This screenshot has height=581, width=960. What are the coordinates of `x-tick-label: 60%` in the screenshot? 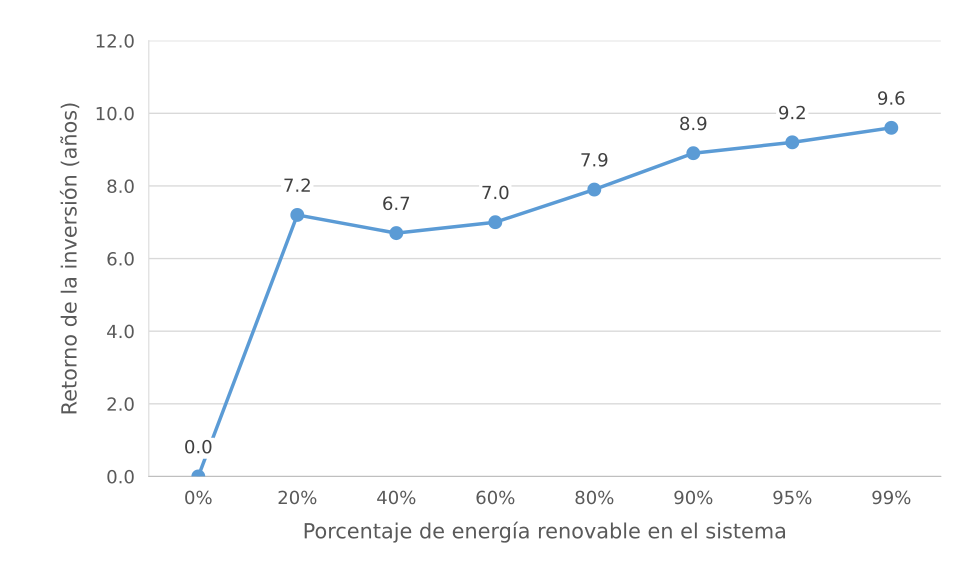 It's located at (495, 497).